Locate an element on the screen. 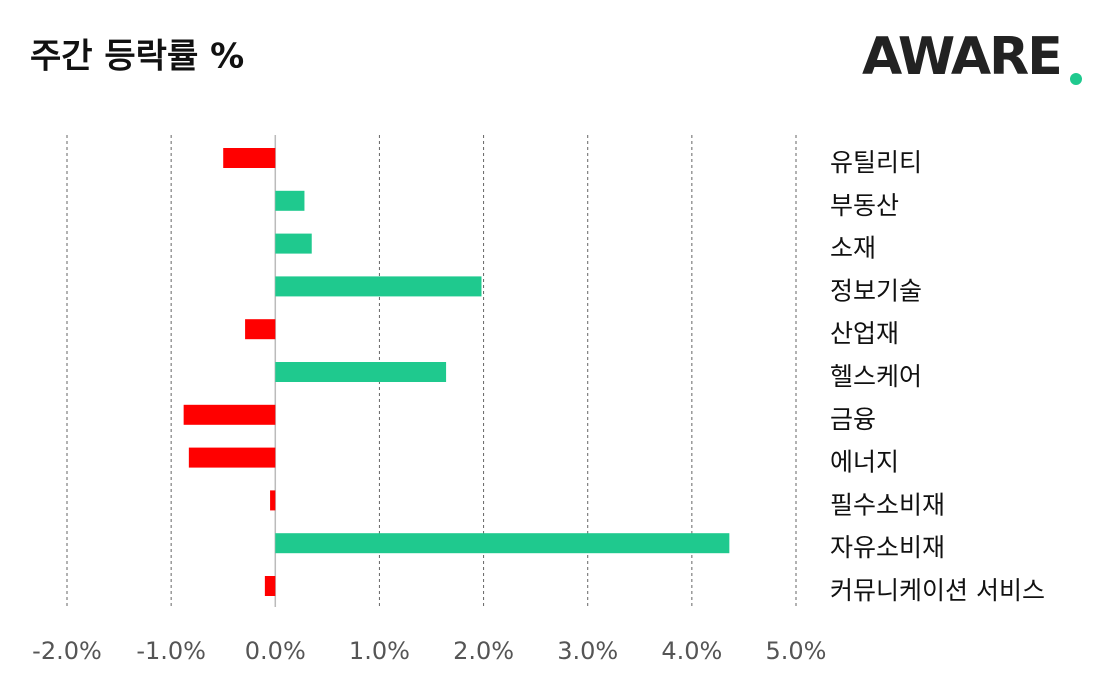  logo-dot is located at coordinates (1076, 79).